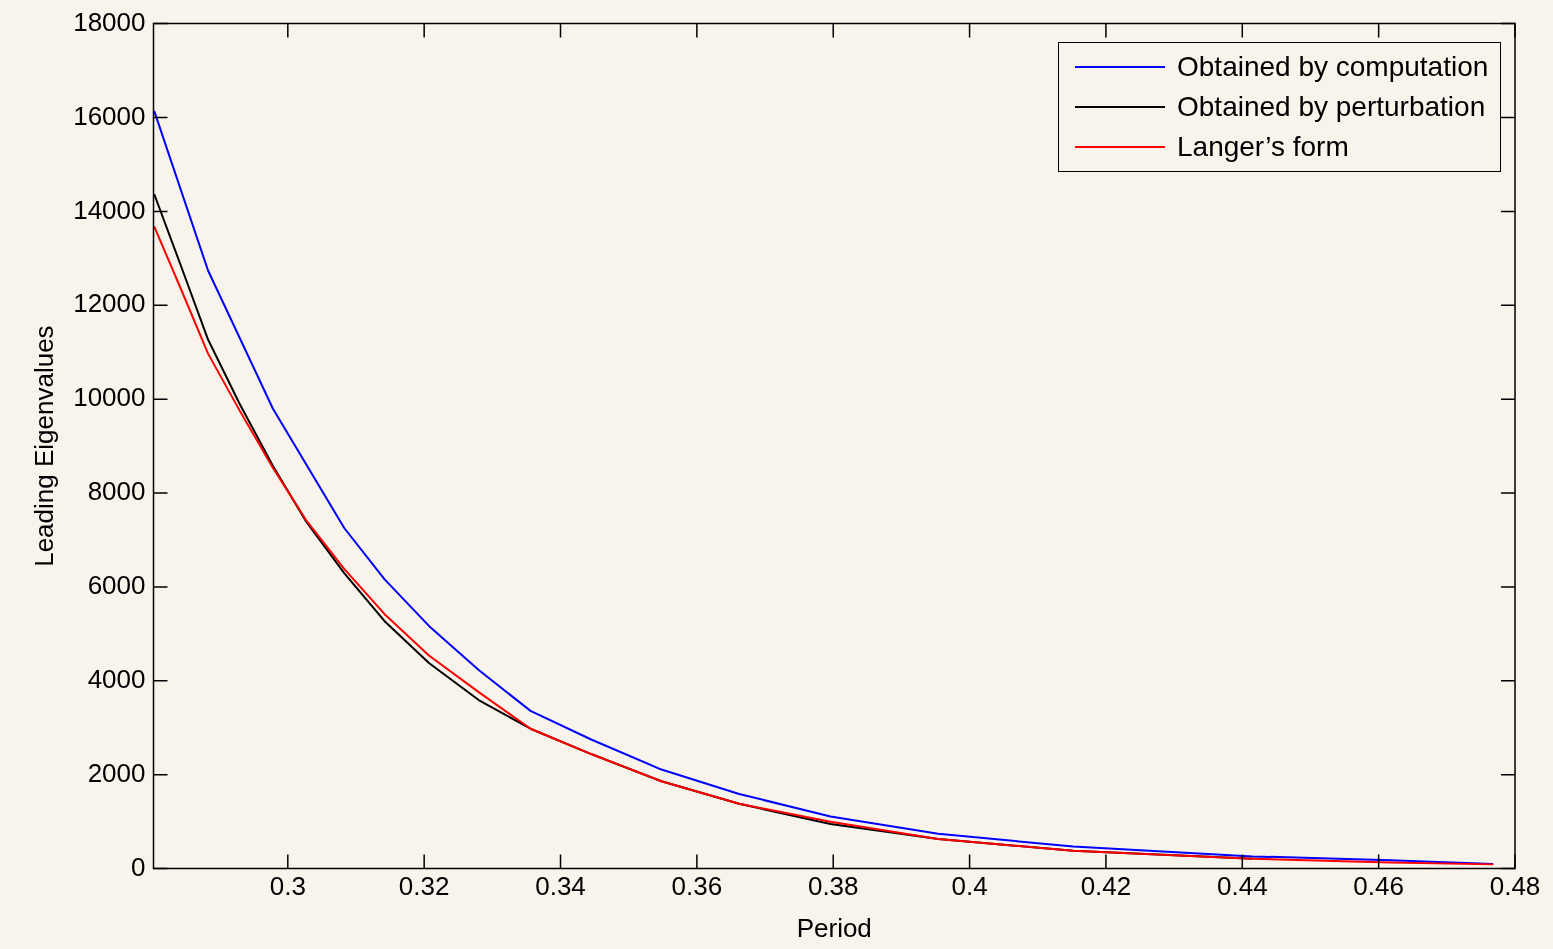  Describe the element at coordinates (138, 866) in the screenshot. I see `y-tick-label: 0` at that location.